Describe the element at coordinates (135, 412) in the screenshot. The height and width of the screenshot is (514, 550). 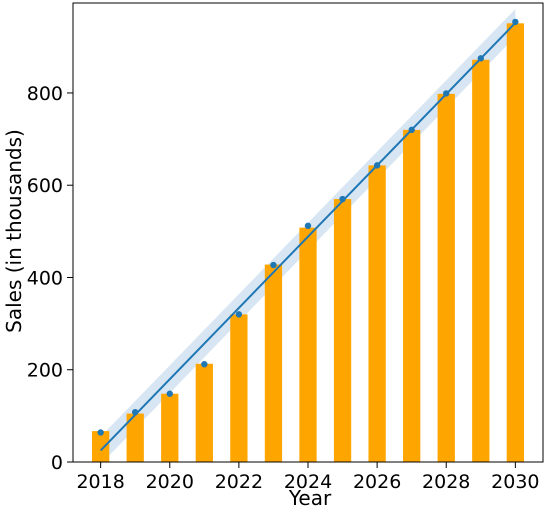
I see `point-2019` at that location.